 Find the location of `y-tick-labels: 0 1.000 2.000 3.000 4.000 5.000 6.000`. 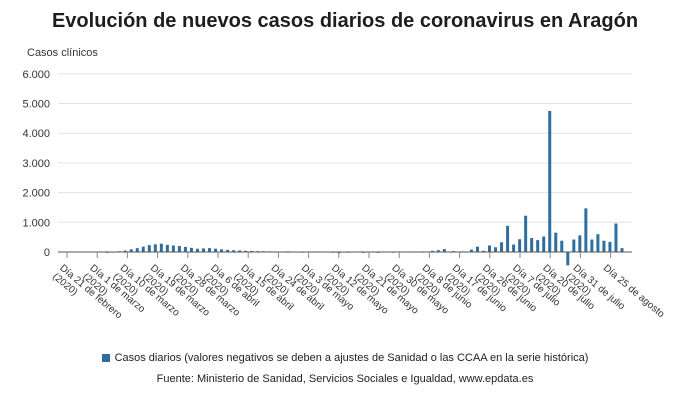

y-tick-labels: 0 1.000 2.000 3.000 4.000 5.000 6.000 is located at coordinates (36, 164).